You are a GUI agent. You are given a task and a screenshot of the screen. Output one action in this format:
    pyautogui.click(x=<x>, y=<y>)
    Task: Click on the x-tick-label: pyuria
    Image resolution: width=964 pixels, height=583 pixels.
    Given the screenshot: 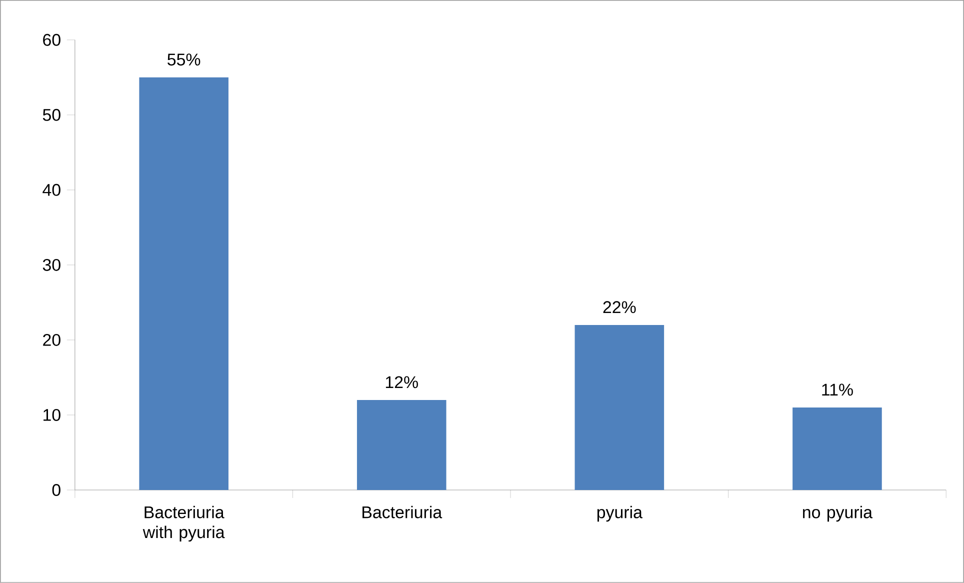 What is the action you would take?
    pyautogui.click(x=619, y=514)
    